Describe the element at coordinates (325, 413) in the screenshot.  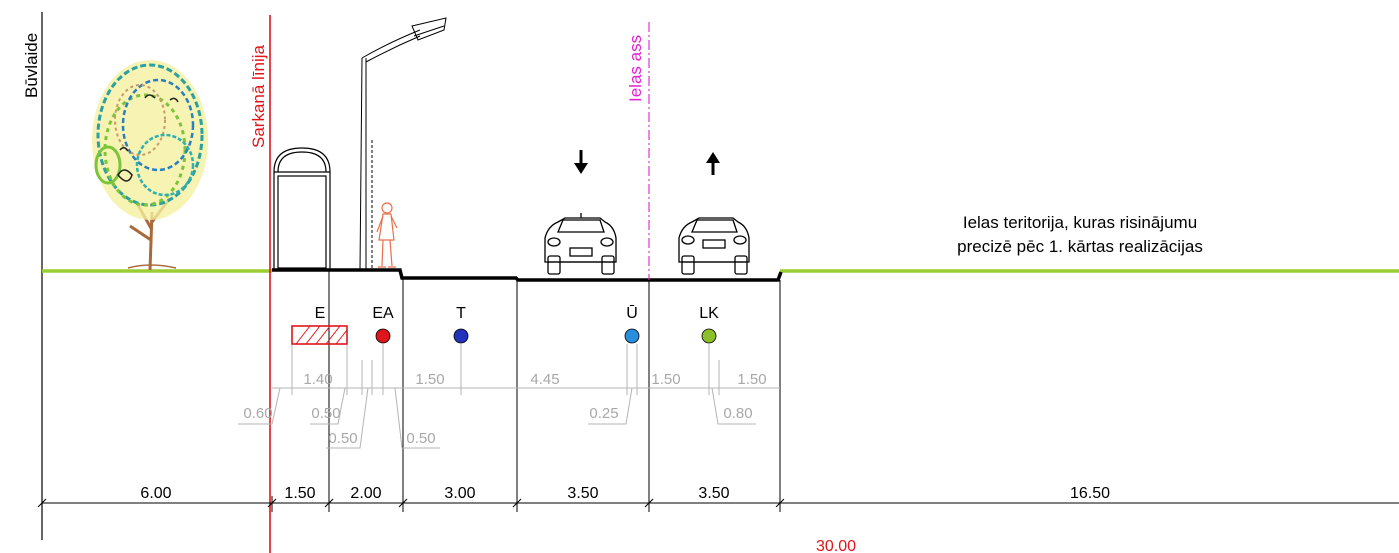
I see `subdim-0-50-a: 0.50` at that location.